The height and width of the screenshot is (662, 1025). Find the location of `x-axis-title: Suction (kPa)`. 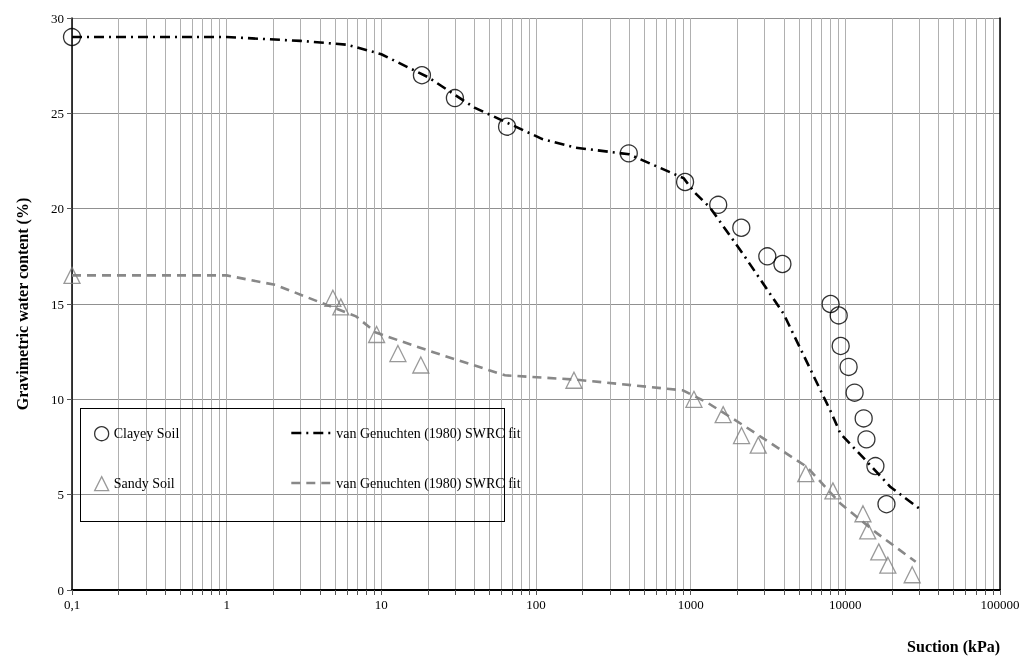

x-axis-title: Suction (kPa) is located at coordinates (953, 646).